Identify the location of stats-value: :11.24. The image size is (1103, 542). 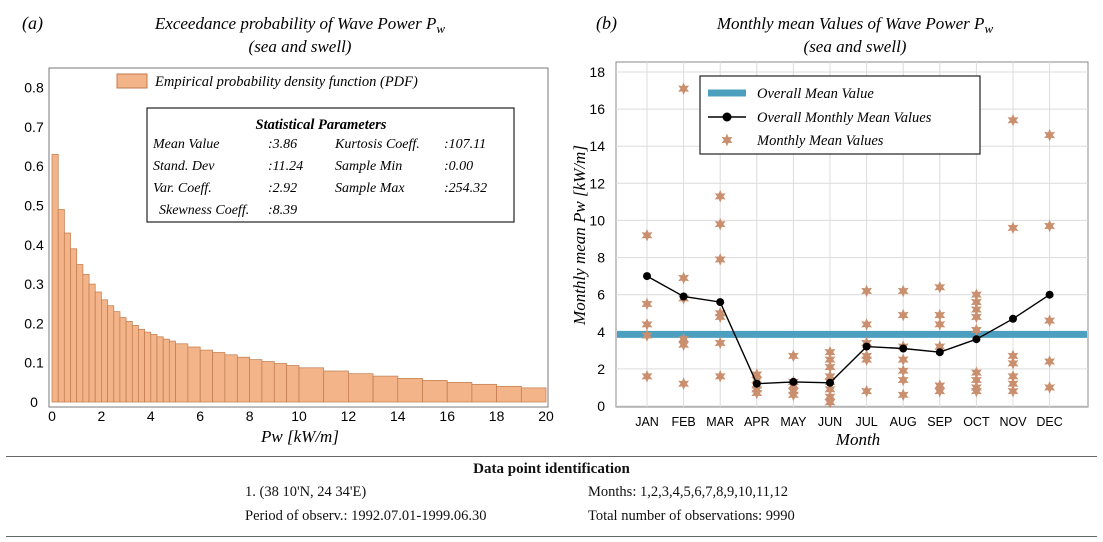
(285, 166).